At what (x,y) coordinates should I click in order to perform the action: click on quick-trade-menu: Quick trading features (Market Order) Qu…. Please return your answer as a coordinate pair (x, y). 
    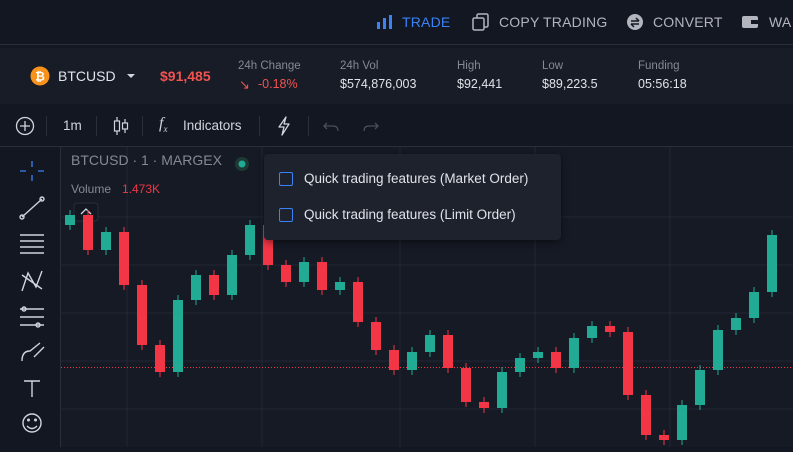
    Looking at the image, I should click on (412, 197).